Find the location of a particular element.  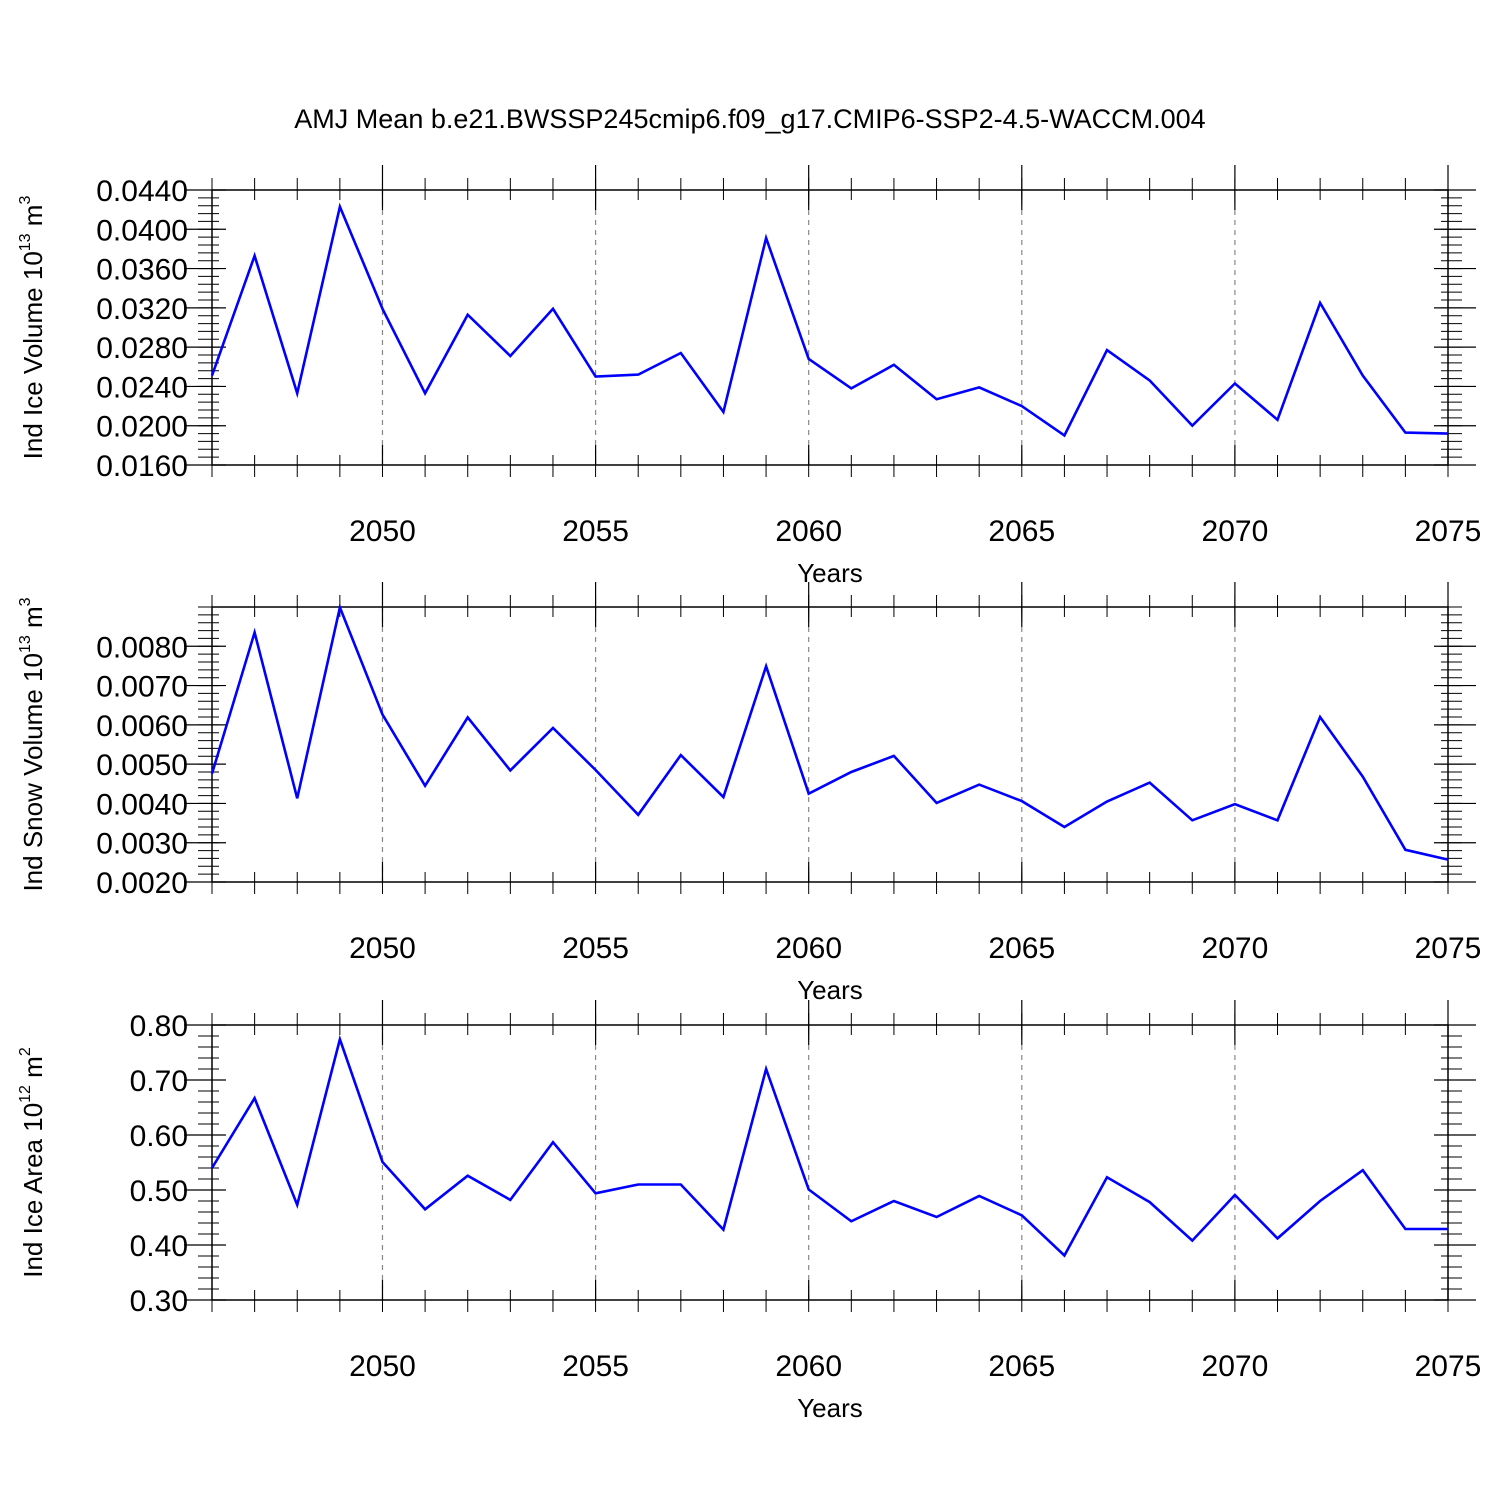

y-tick-label: 0.0320 is located at coordinates (142, 309).